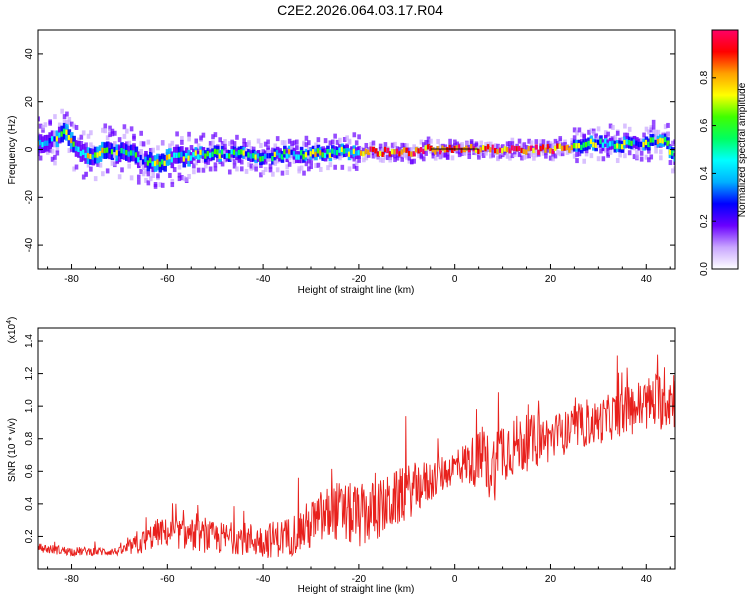 The width and height of the screenshot is (750, 600). I want to click on spectrogram-x-tick-label: 40, so click(647, 279).